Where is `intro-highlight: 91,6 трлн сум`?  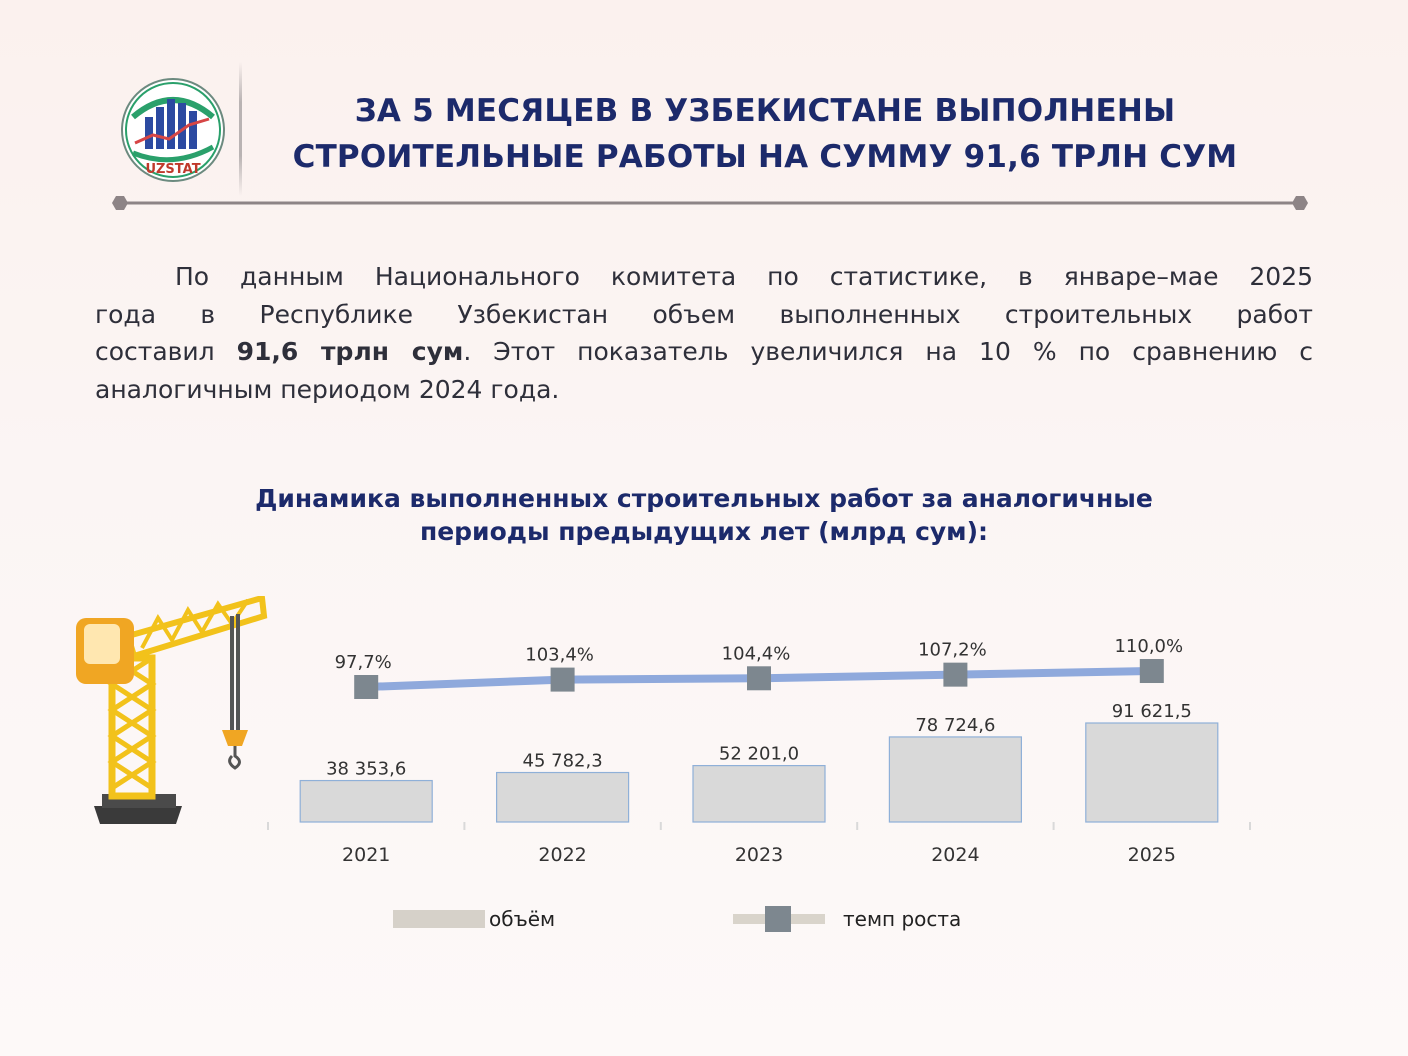 intro-highlight: 91,6 трлн сум is located at coordinates (350, 351).